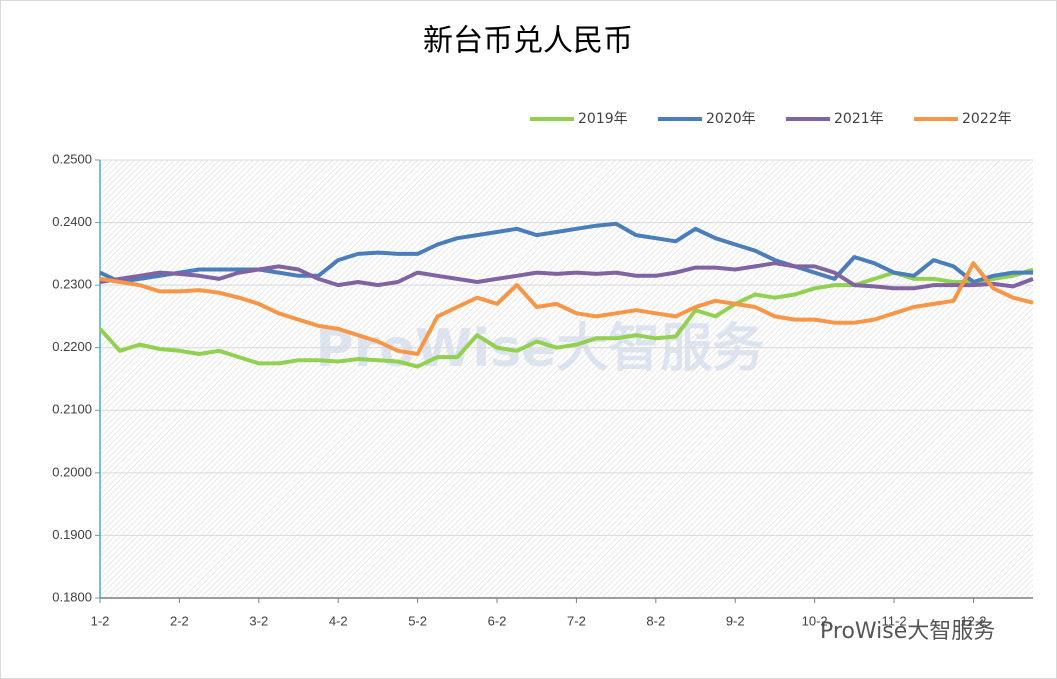  Describe the element at coordinates (72, 409) in the screenshot. I see `y-tick-label: 0.2100` at that location.